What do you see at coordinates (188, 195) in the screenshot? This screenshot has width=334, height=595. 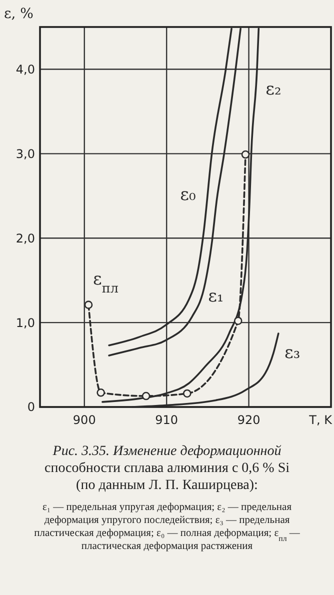 I see `series-label: ε₀` at bounding box center [188, 195].